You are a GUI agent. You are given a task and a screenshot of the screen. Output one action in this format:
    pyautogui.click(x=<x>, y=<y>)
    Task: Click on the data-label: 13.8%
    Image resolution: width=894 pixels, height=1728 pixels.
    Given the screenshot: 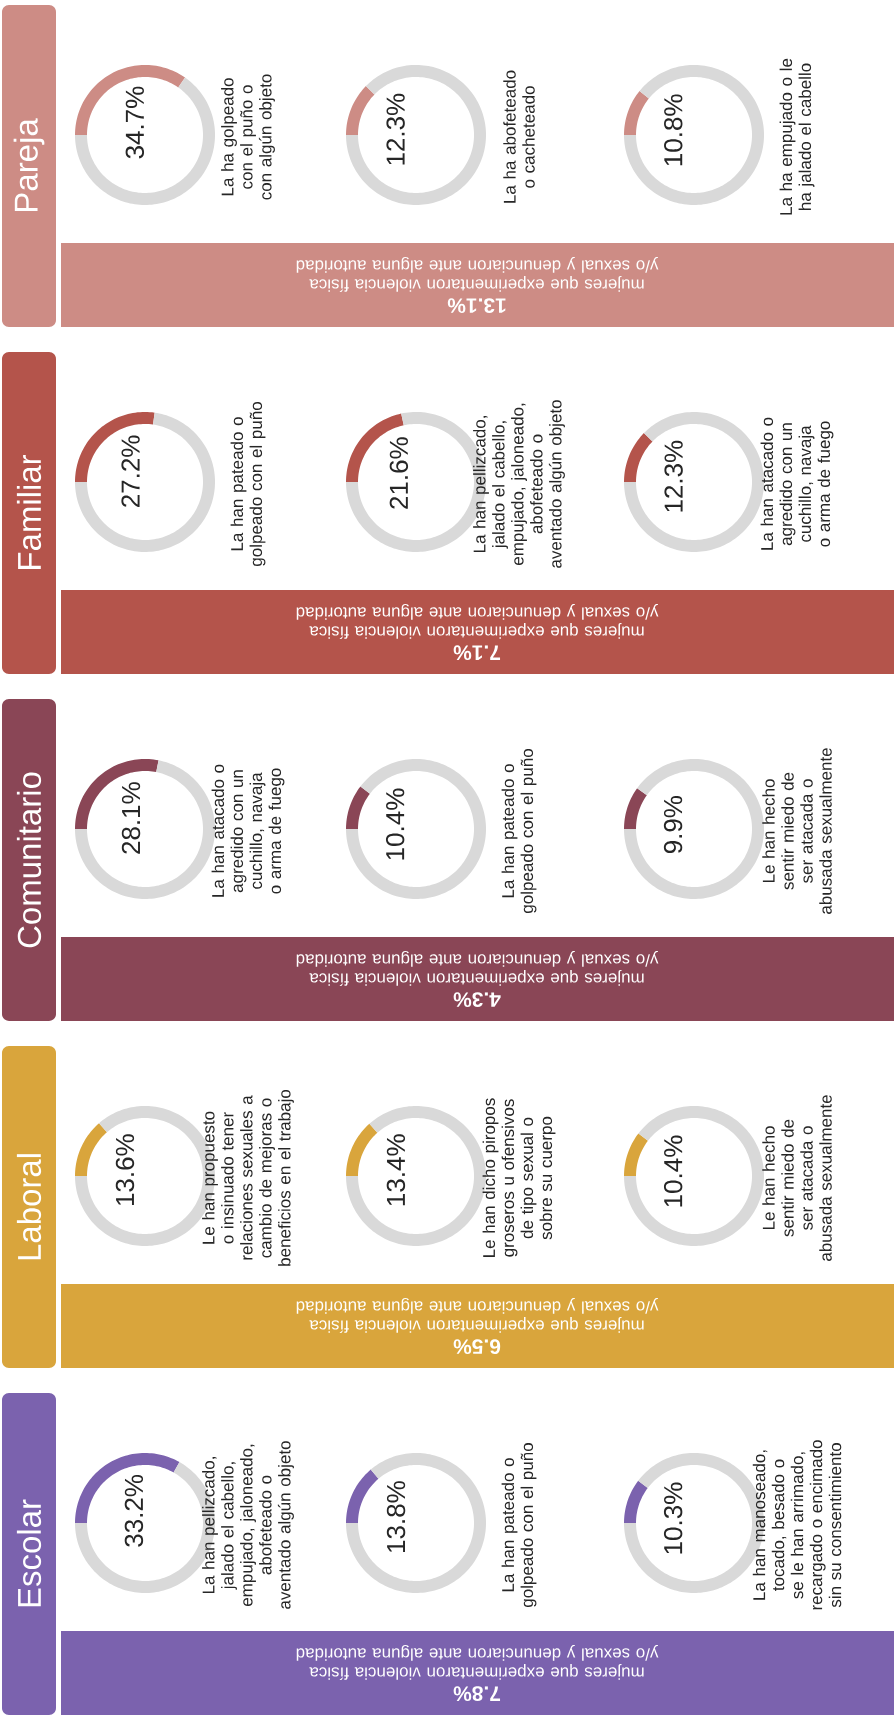 What is the action you would take?
    pyautogui.click(x=396, y=1516)
    